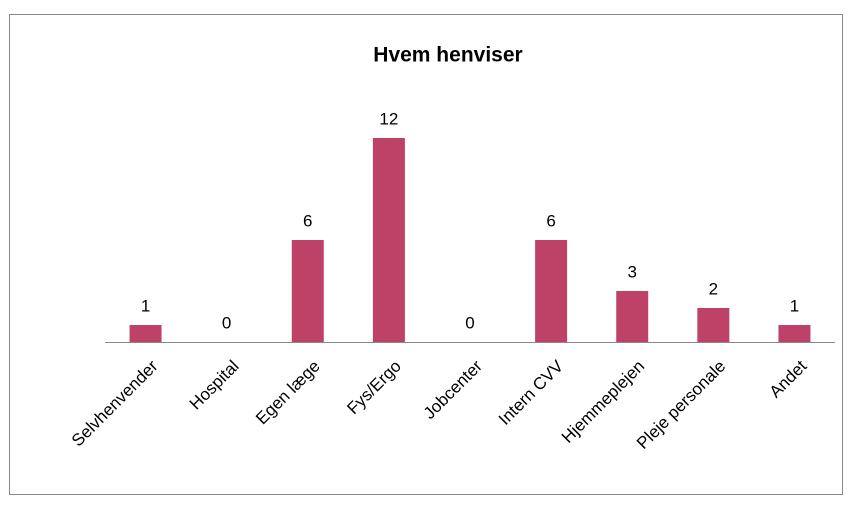 This screenshot has height=510, width=852. Describe the element at coordinates (631, 271) in the screenshot. I see `data-label: 3` at that location.